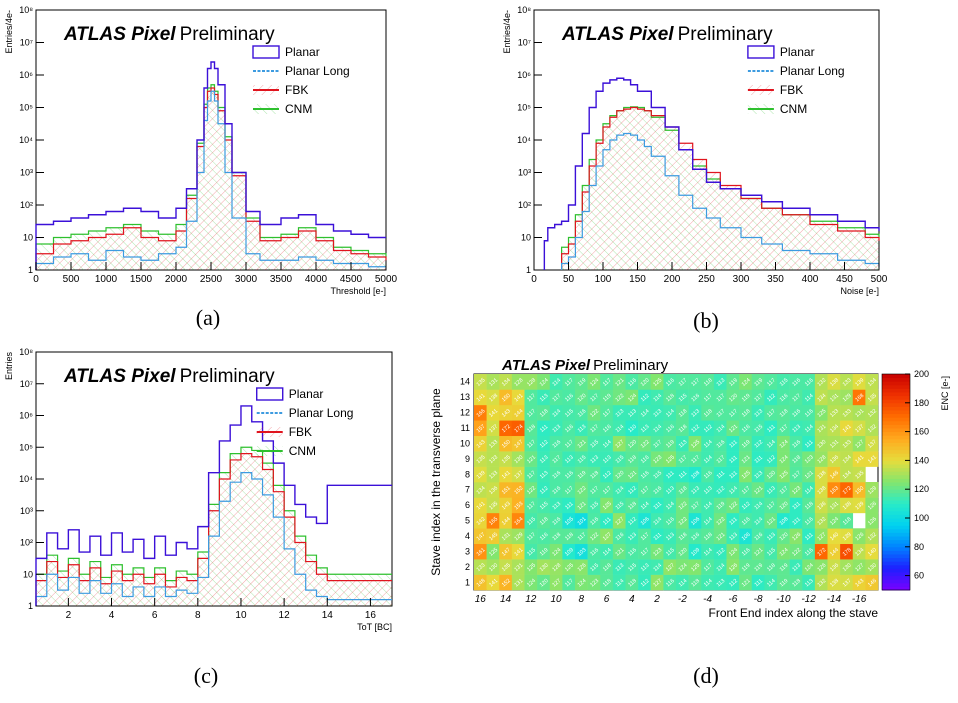 This screenshot has width=958, height=703. Describe the element at coordinates (834, 429) in the screenshot. I see `heatmap-cell-label: 134` at that location.